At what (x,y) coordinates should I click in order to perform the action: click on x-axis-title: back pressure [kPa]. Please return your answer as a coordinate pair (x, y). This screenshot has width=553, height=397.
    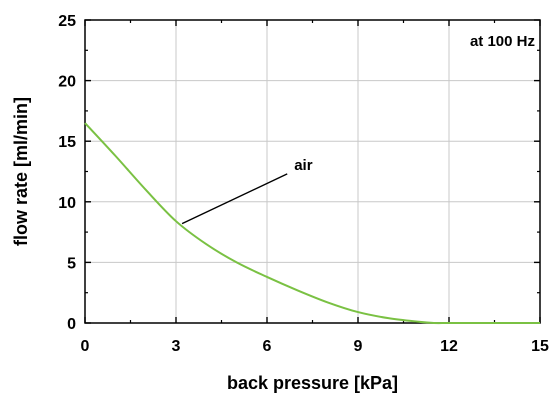
    Looking at the image, I should click on (312, 383).